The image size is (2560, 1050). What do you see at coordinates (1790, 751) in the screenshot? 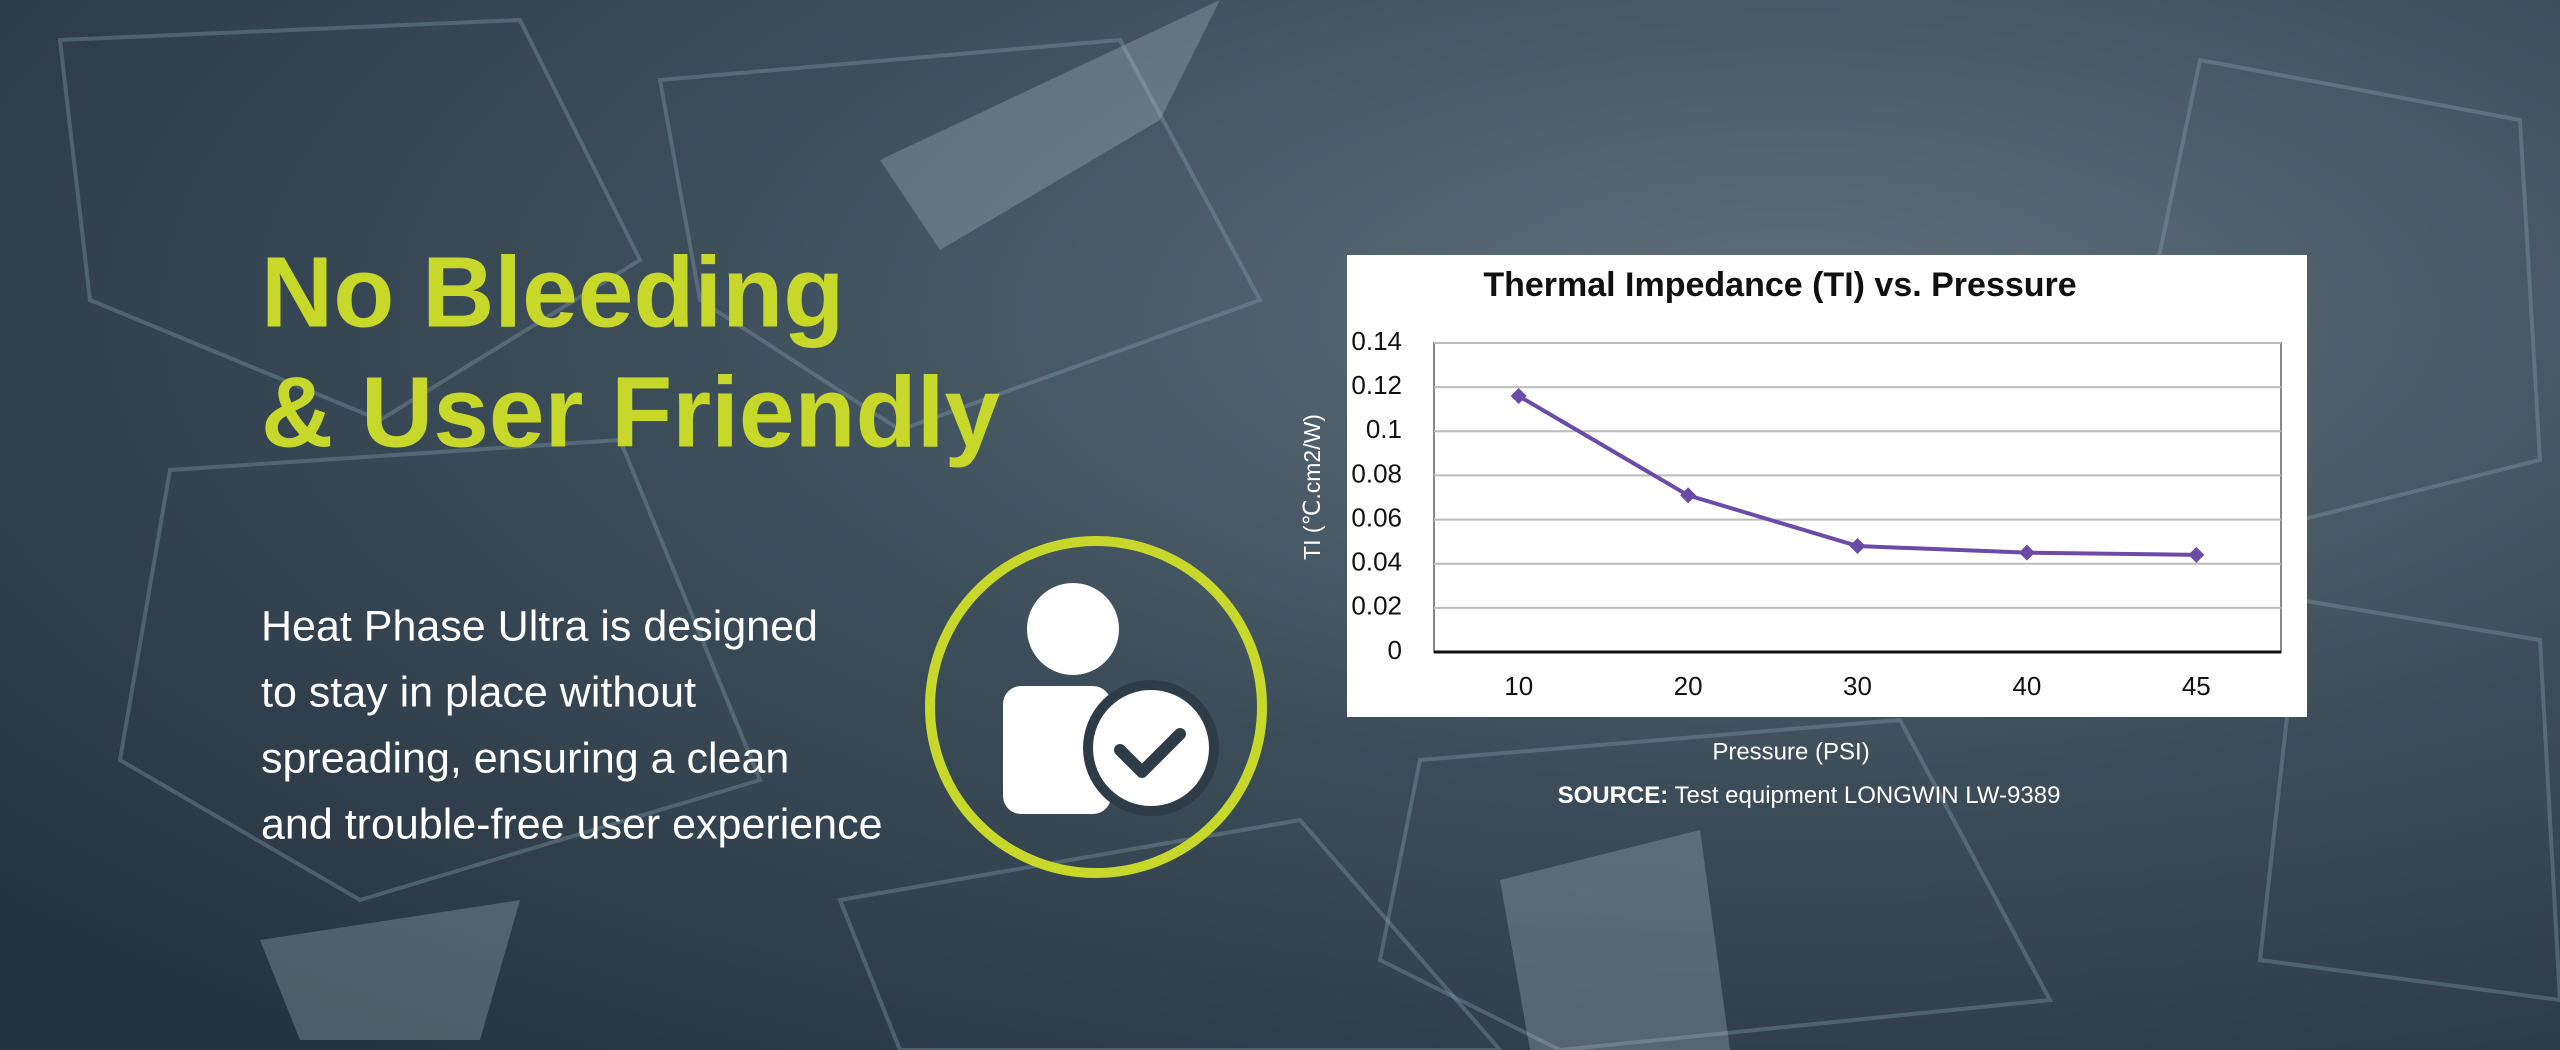
I see `x-axis-label: Pressure (PSI)` at bounding box center [1790, 751].